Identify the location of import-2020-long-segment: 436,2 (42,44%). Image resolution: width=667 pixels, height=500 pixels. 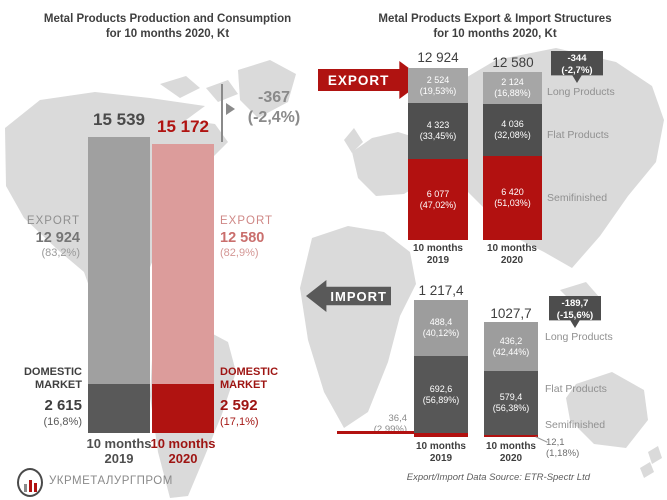
(511, 346).